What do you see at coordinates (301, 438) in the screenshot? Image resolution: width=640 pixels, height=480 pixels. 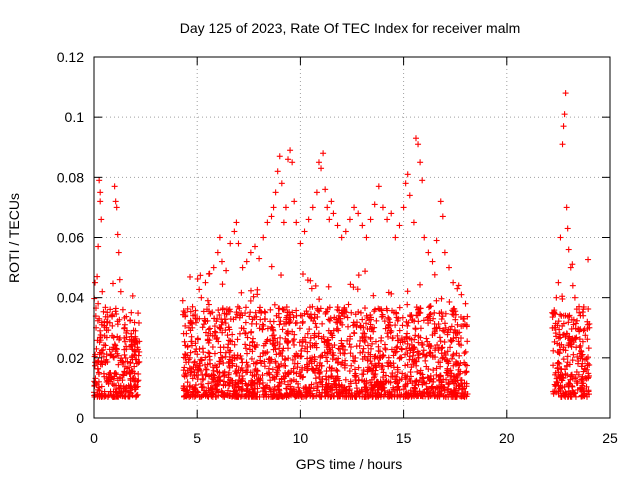 I see `x-tick-label: 10` at bounding box center [301, 438].